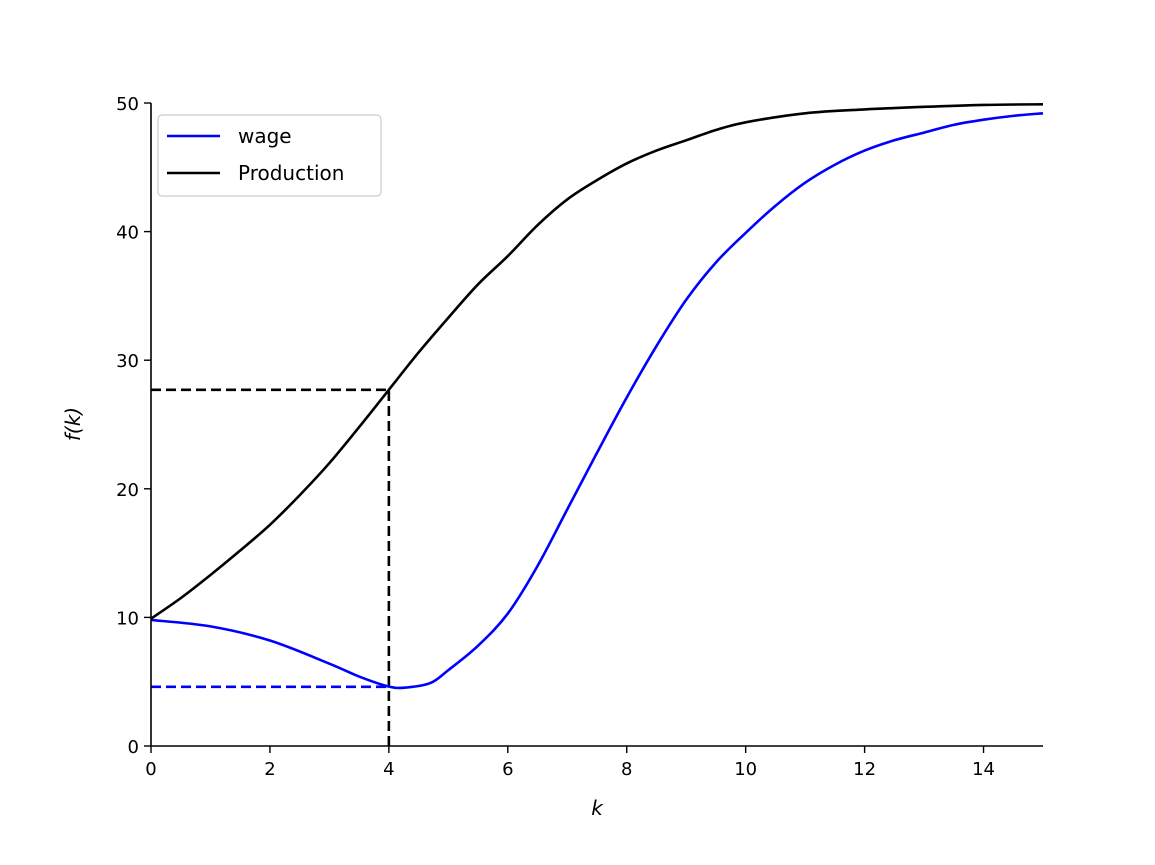 The image size is (1155, 865). I want to click on y-tick-label: 40, so click(127, 233).